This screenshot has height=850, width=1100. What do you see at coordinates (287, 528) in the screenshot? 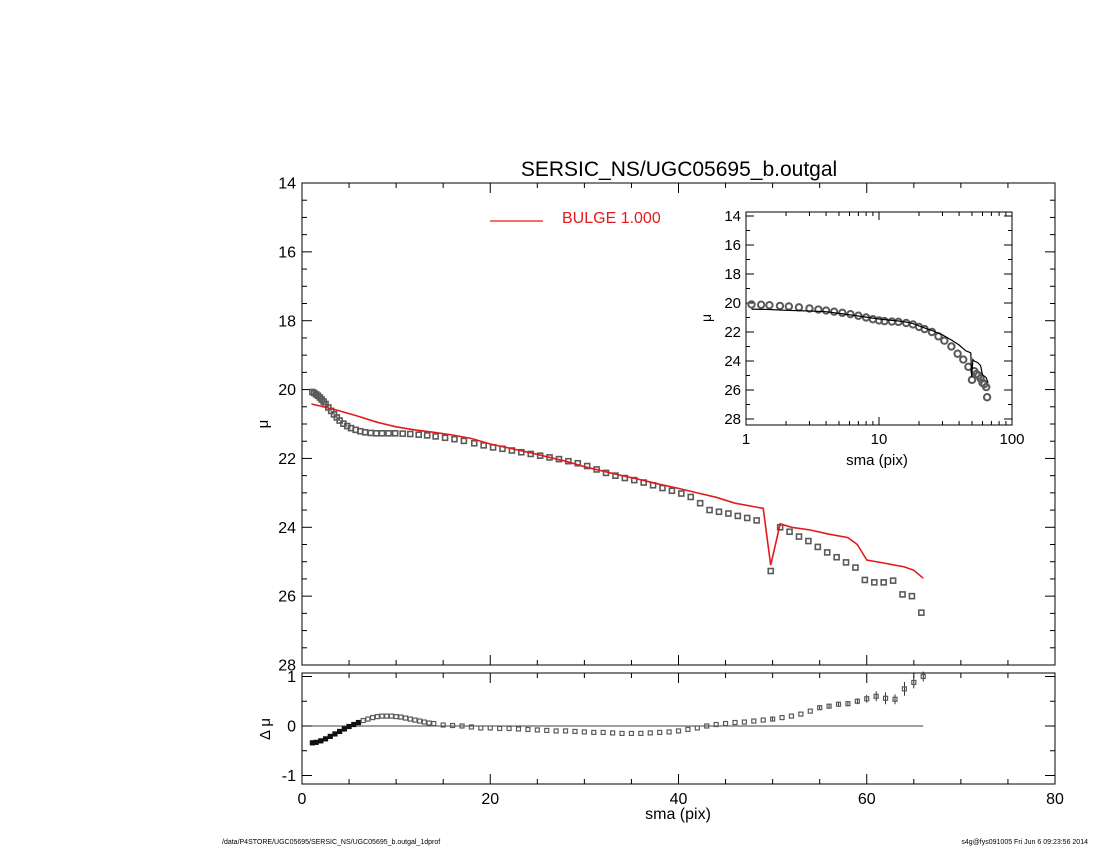
I see `main-ytick-label: 24` at bounding box center [287, 528].